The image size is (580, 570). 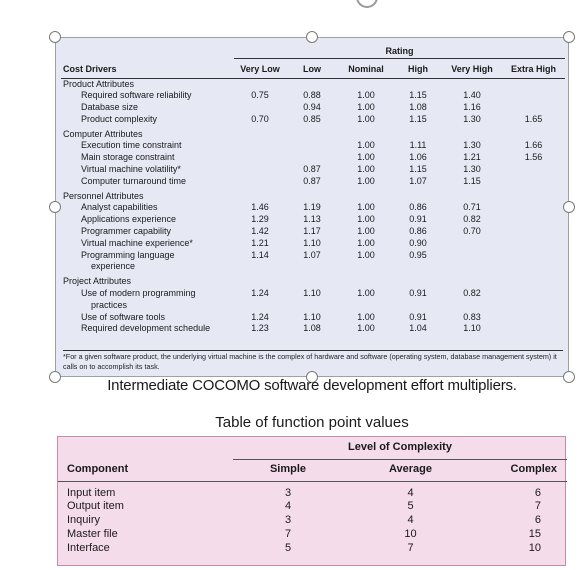 I want to click on table-row: Main storage constraint 1.00 1.06 1.21 1.56, so click(x=313, y=158).